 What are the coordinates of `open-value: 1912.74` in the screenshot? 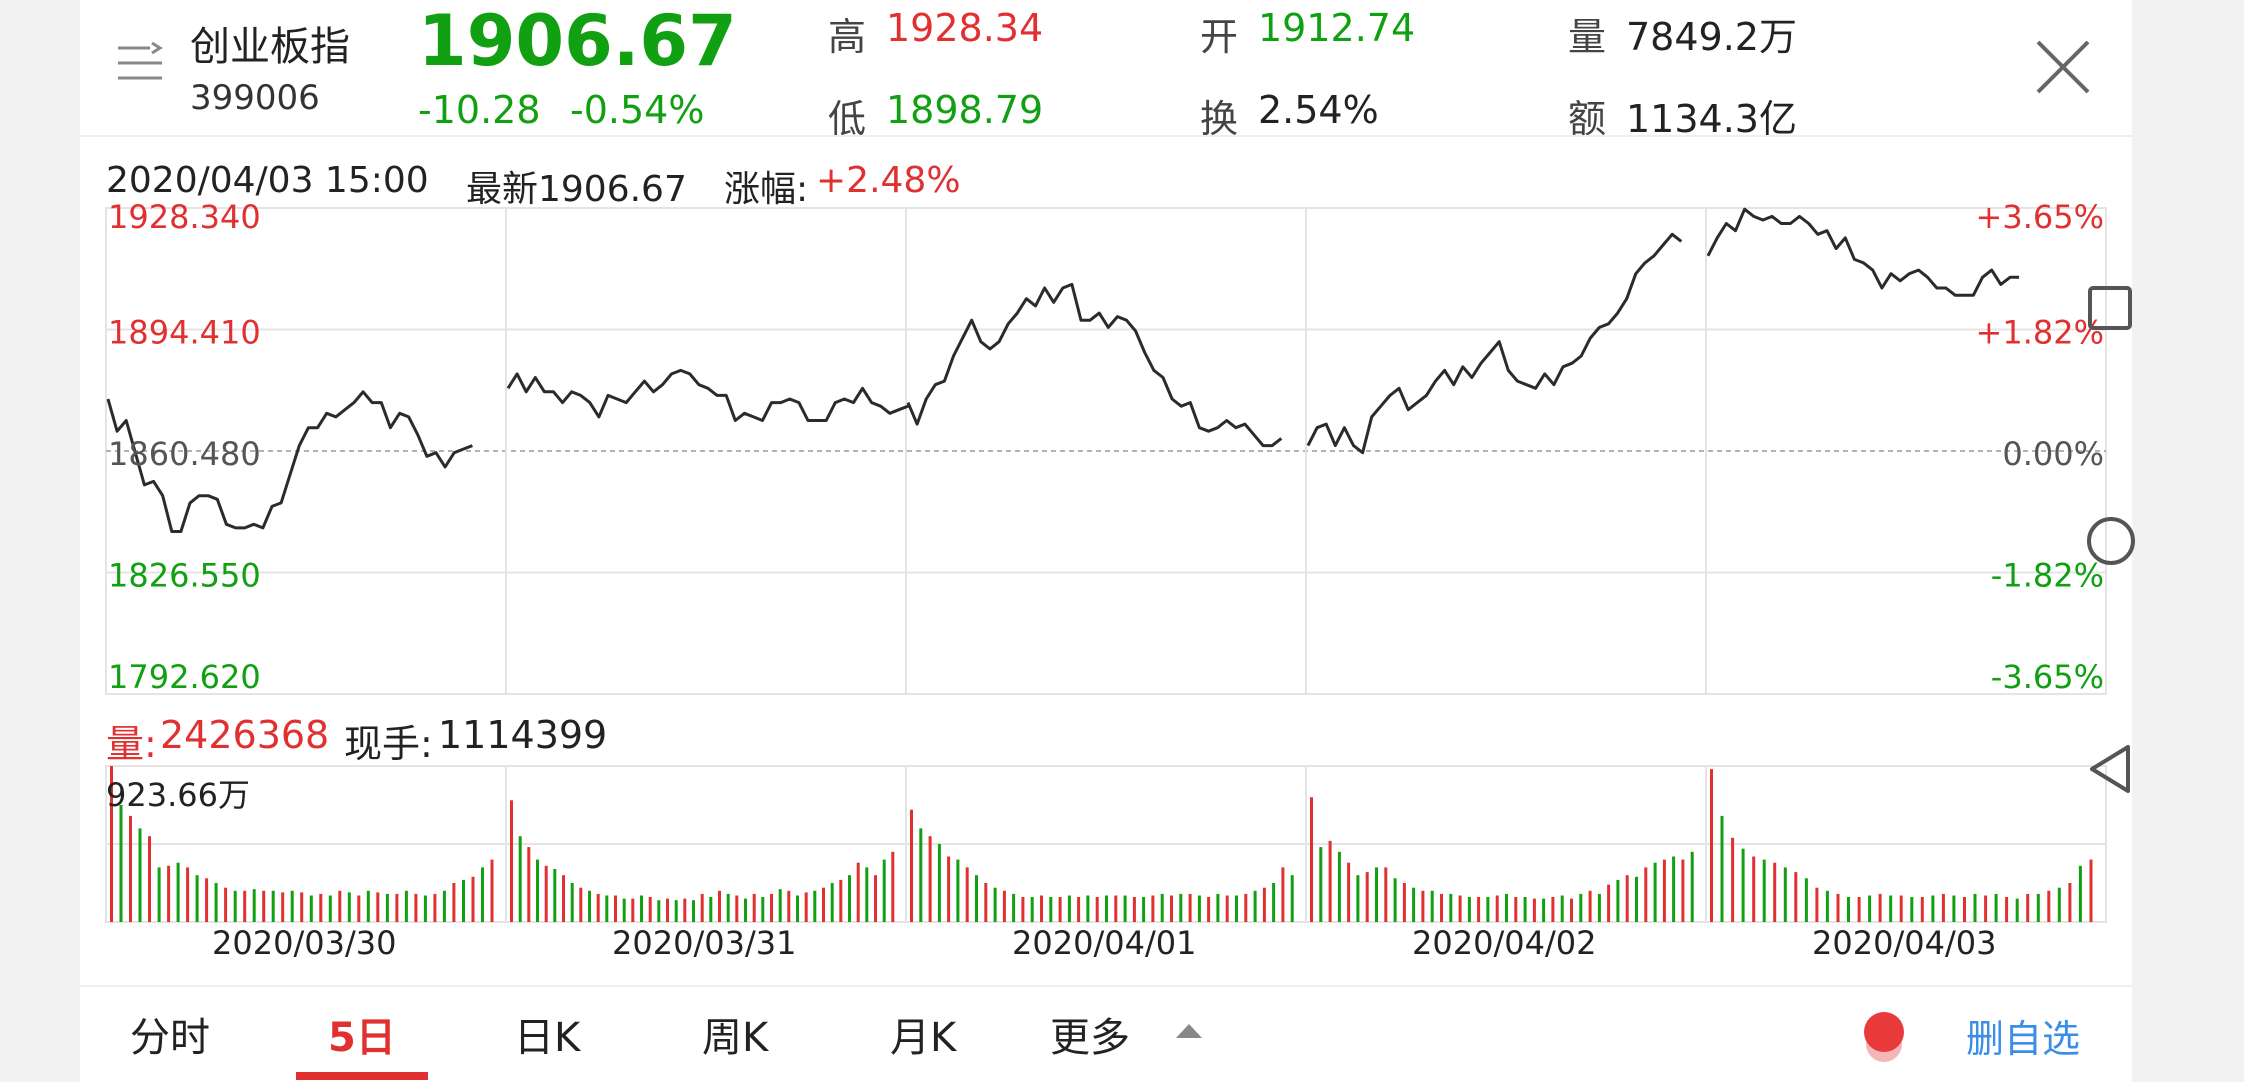 It's located at (1337, 28).